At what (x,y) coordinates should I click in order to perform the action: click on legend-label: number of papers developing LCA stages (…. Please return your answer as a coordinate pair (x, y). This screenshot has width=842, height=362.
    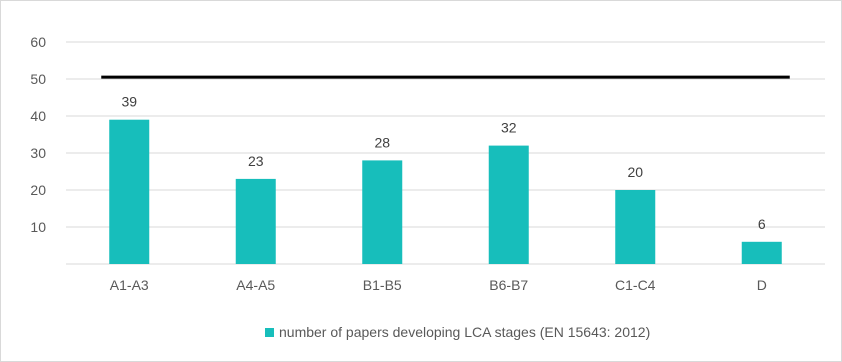
    Looking at the image, I should click on (464, 332).